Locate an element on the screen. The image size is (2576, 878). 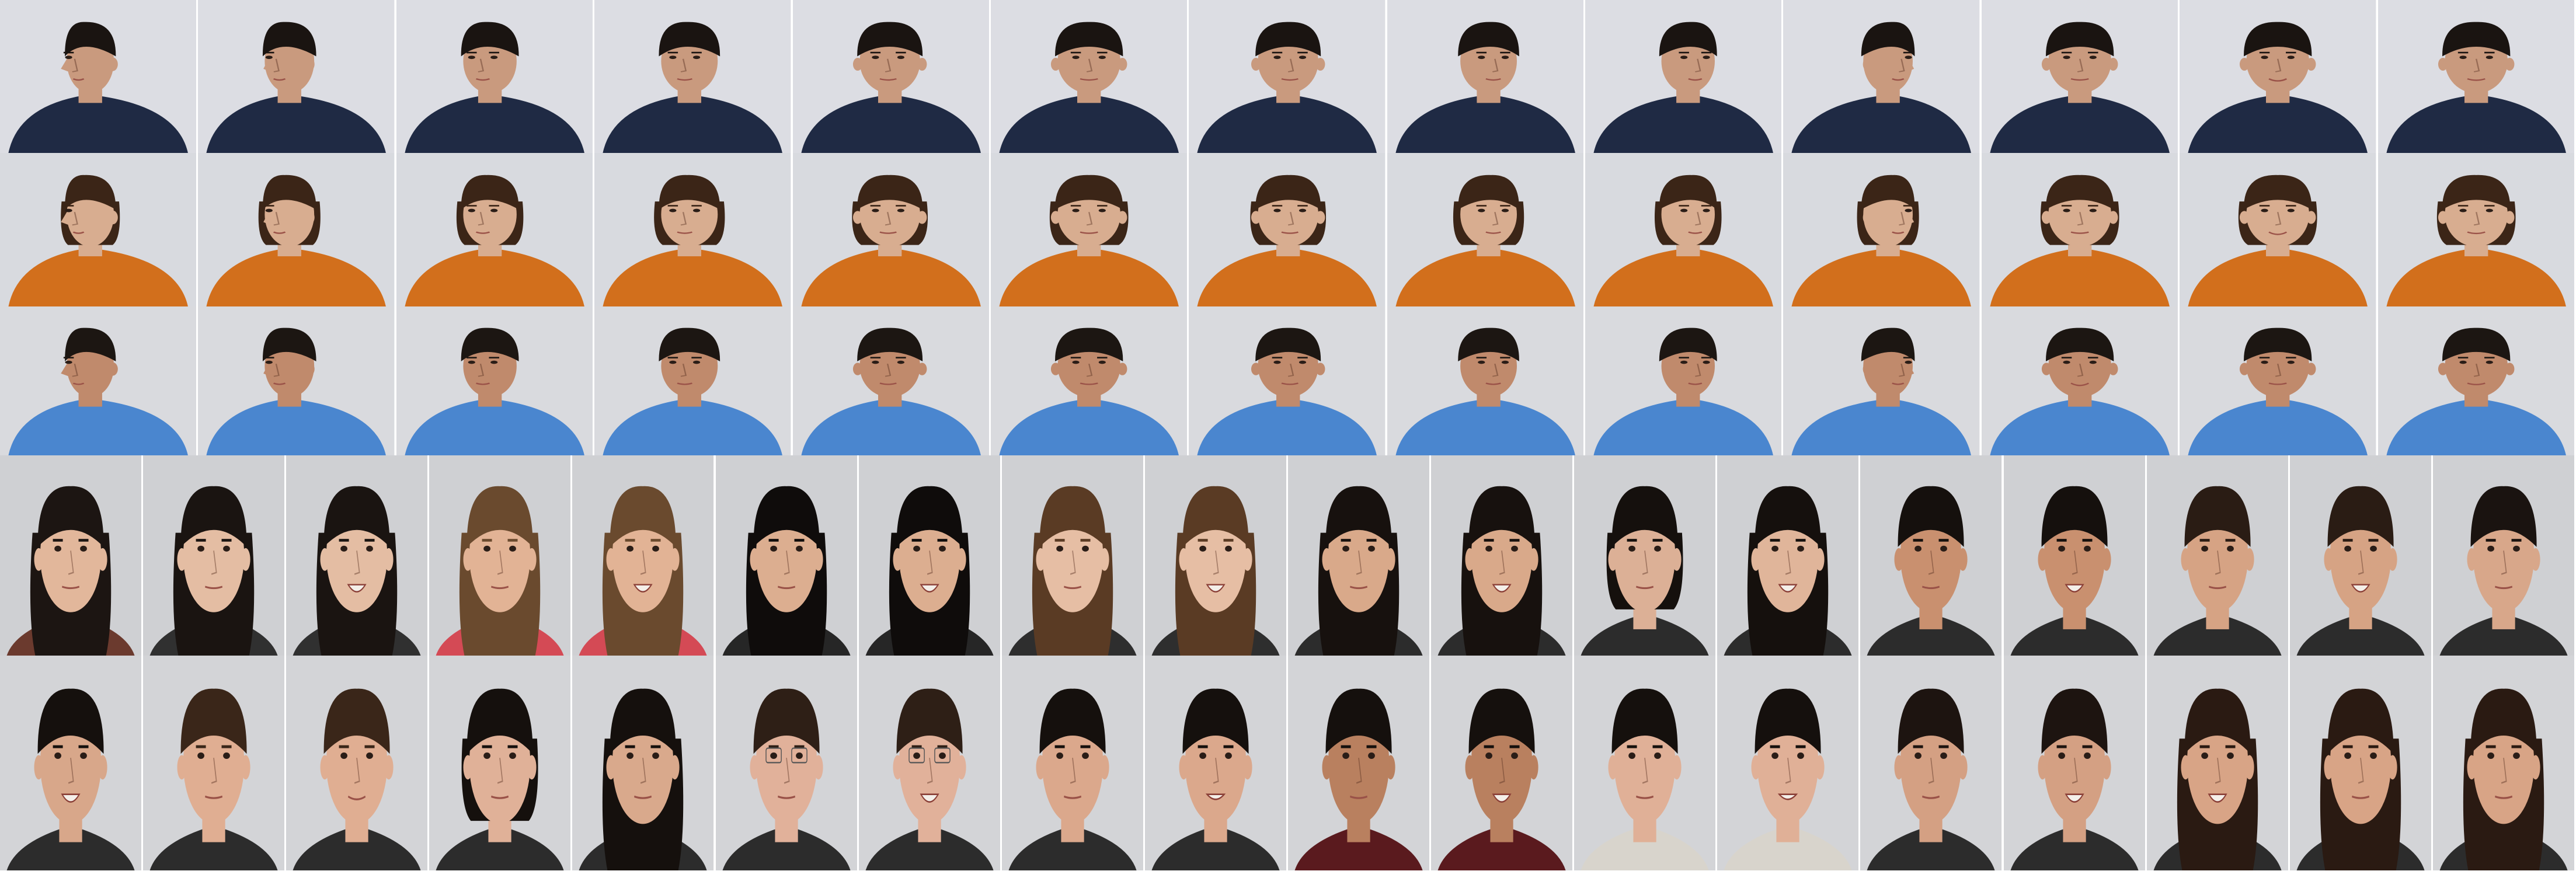
nose is located at coordinates (65, 369).